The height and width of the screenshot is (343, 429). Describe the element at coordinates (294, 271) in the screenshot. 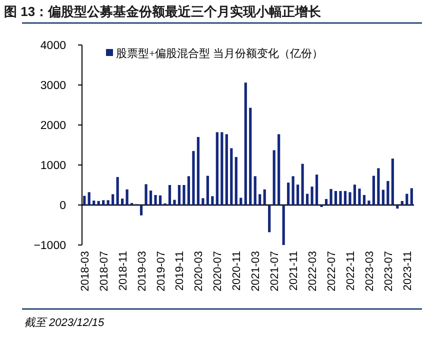

I see `x-tick-label: 2021-11` at that location.